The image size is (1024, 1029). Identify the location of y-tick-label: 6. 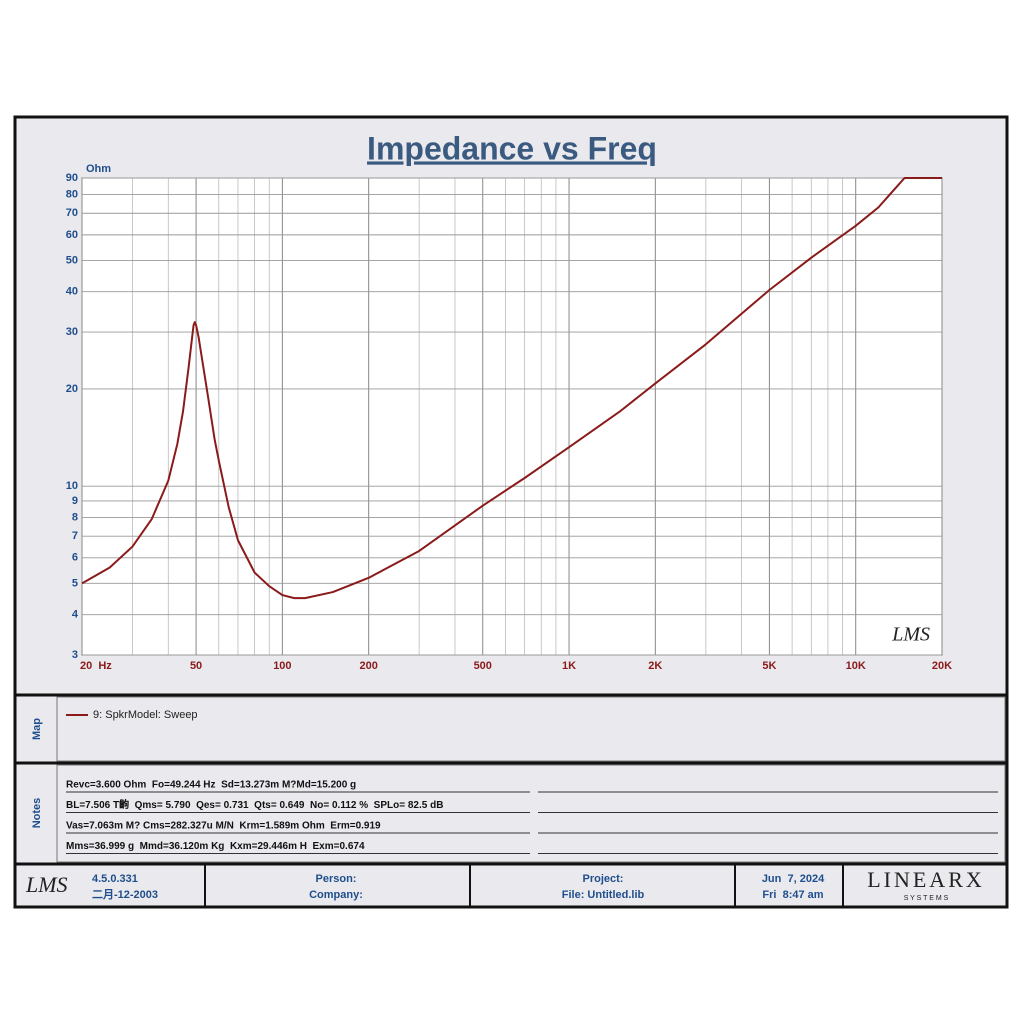
(75, 558).